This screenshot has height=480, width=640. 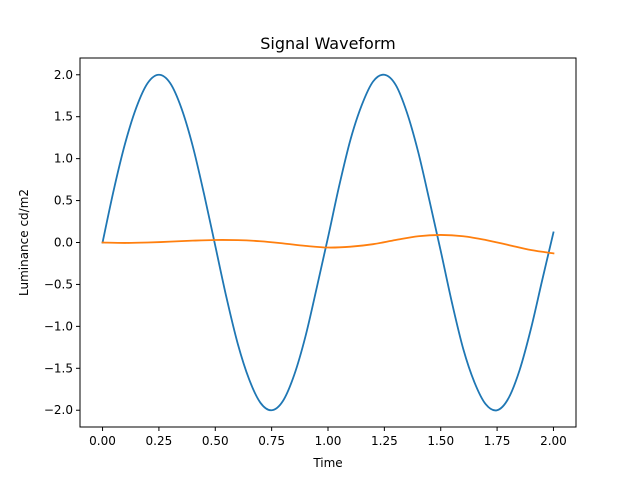 What do you see at coordinates (497, 441) in the screenshot?
I see `x-tick-label: 1.75` at bounding box center [497, 441].